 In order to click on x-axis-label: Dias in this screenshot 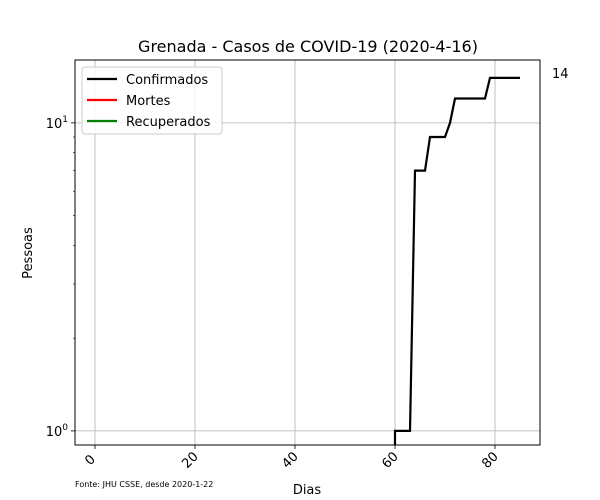, I will do `click(307, 490)`.